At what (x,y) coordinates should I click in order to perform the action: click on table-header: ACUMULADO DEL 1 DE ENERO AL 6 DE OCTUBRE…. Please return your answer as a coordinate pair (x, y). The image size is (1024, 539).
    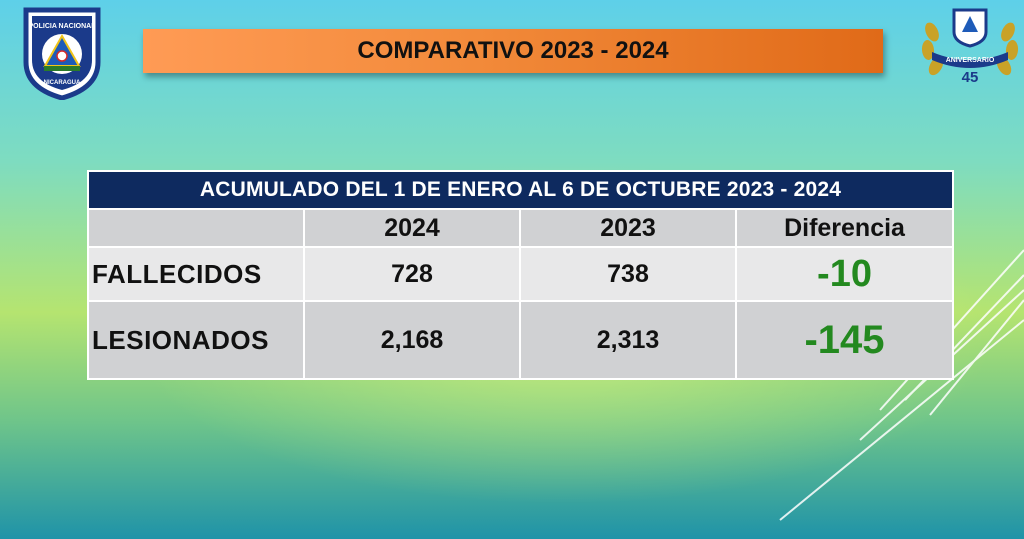
    Looking at the image, I should click on (520, 190).